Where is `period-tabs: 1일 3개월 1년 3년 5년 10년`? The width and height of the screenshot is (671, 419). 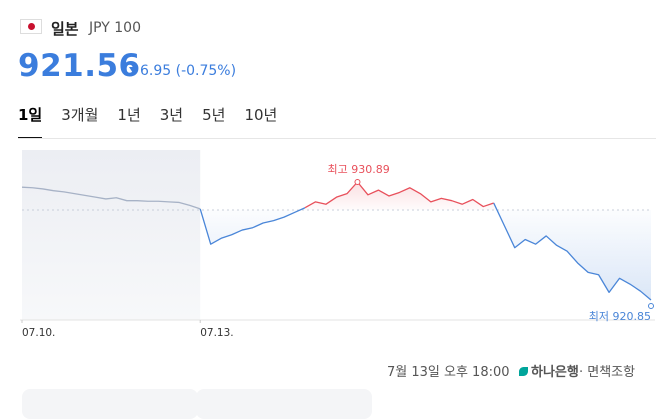 period-tabs: 1일 3개월 1년 3년 5년 10년 is located at coordinates (157, 121).